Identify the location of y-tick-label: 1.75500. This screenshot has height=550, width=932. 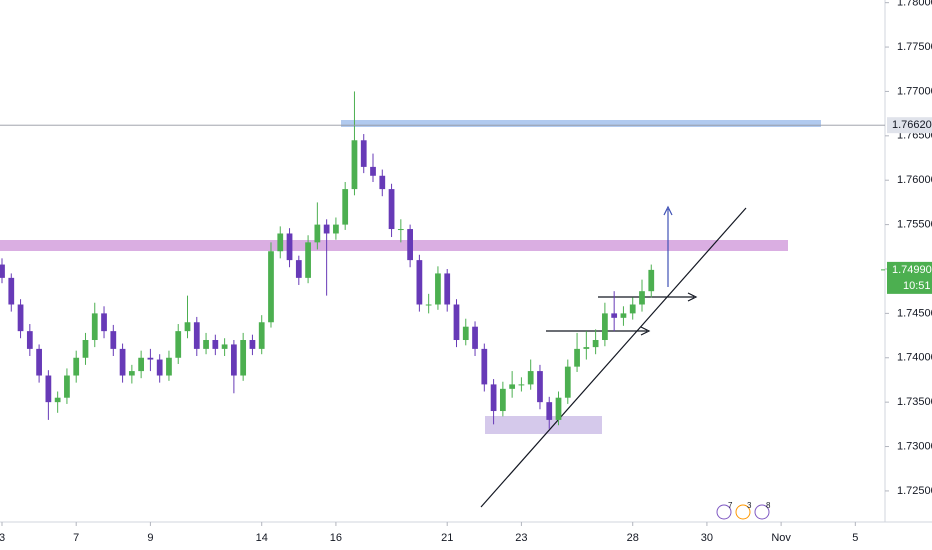
(914, 225).